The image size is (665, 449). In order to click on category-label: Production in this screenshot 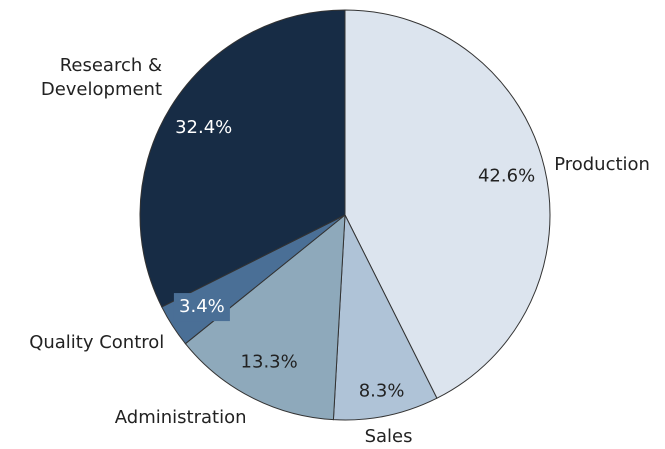, I will do `click(602, 165)`.